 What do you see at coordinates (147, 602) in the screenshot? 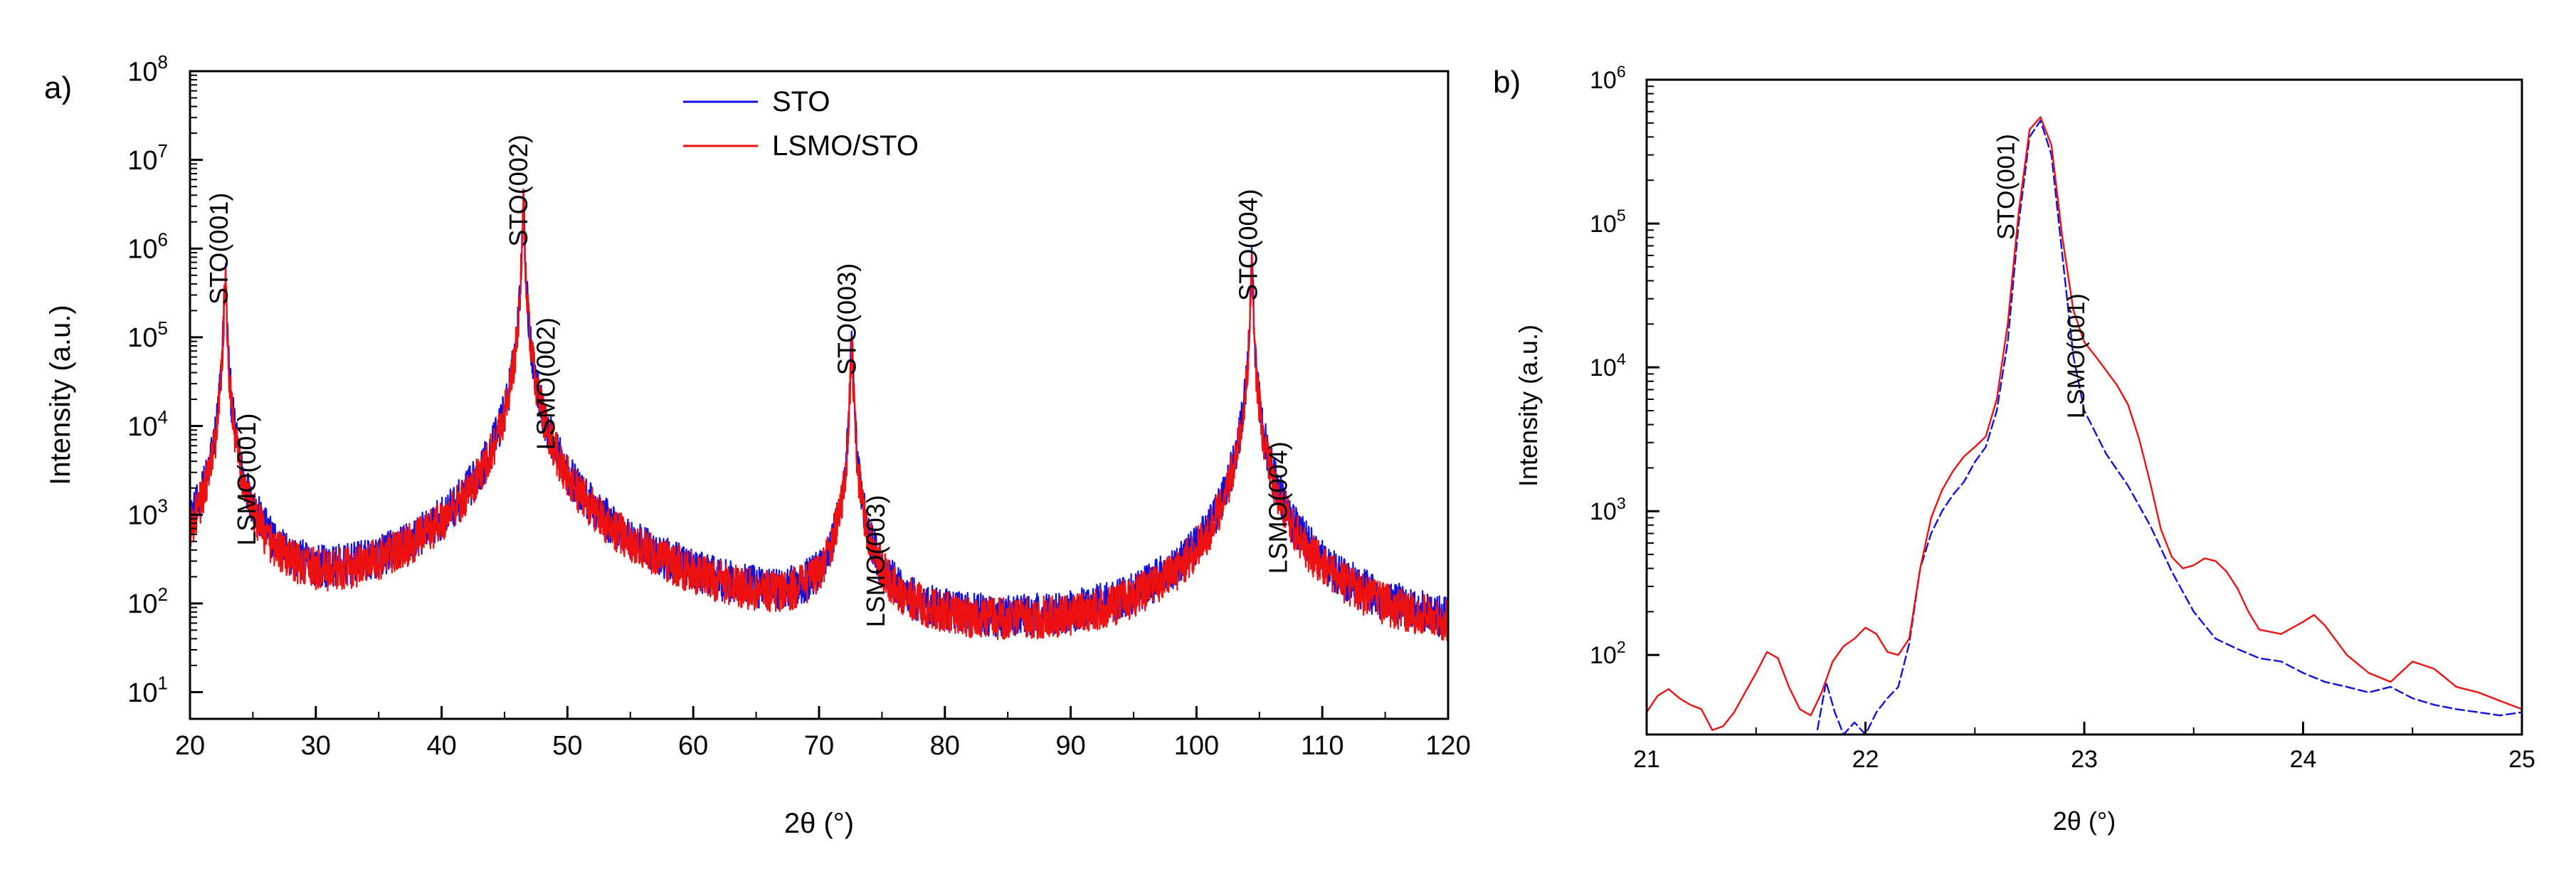
I see `panel-a-y-tick-label: 10²` at bounding box center [147, 602].